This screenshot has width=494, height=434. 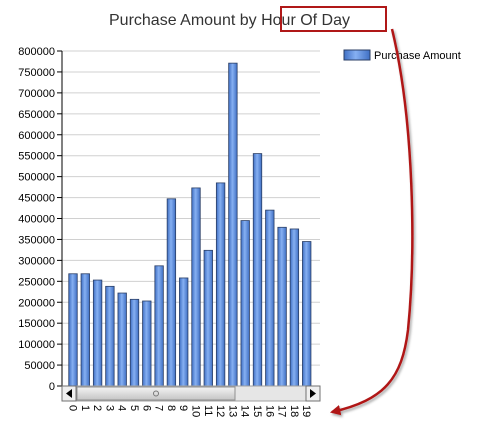 I want to click on y-tick-label: 550000, so click(x=36, y=157).